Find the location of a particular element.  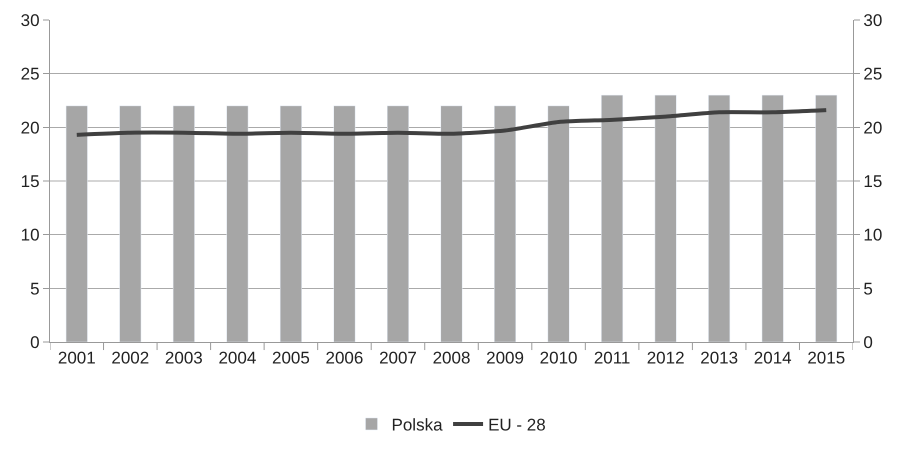

y2-tick-label: 15 is located at coordinates (872, 181).